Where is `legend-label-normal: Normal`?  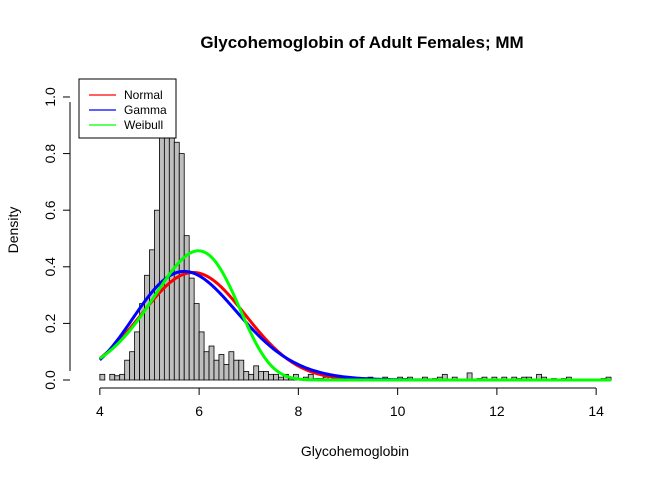 legend-label-normal: Normal is located at coordinates (143, 95).